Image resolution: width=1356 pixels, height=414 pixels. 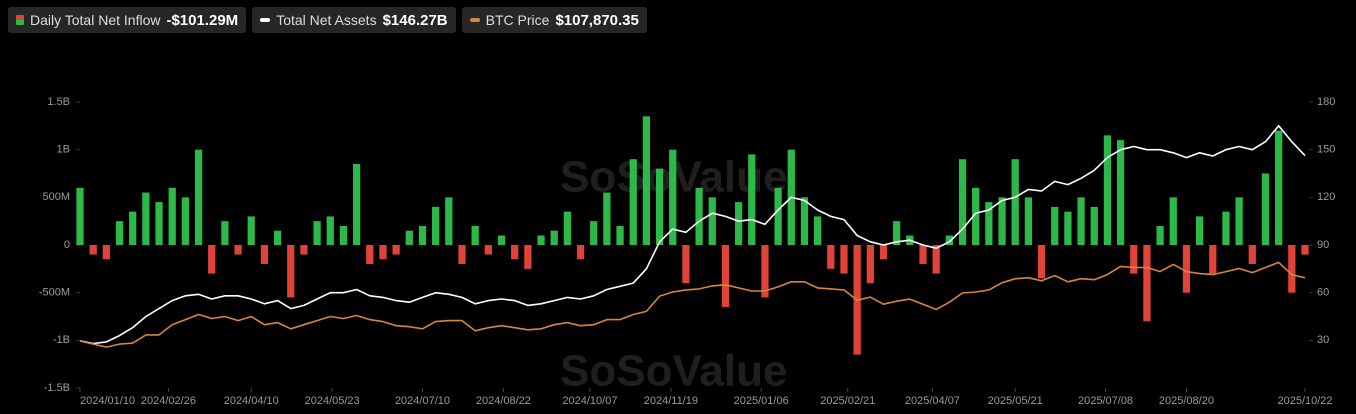 I want to click on x-tick-label: 2024/01/10, so click(x=107, y=401).